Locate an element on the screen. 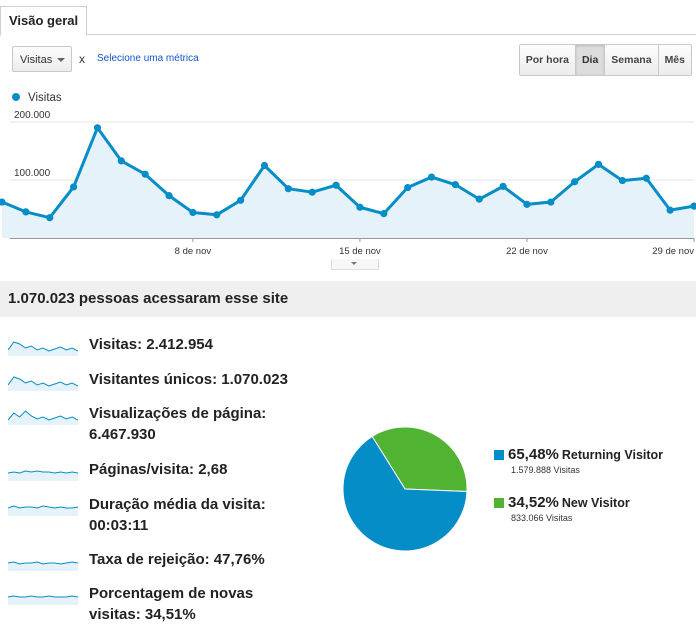 The image size is (696, 640). chart-collapse-handle is located at coordinates (355, 264).